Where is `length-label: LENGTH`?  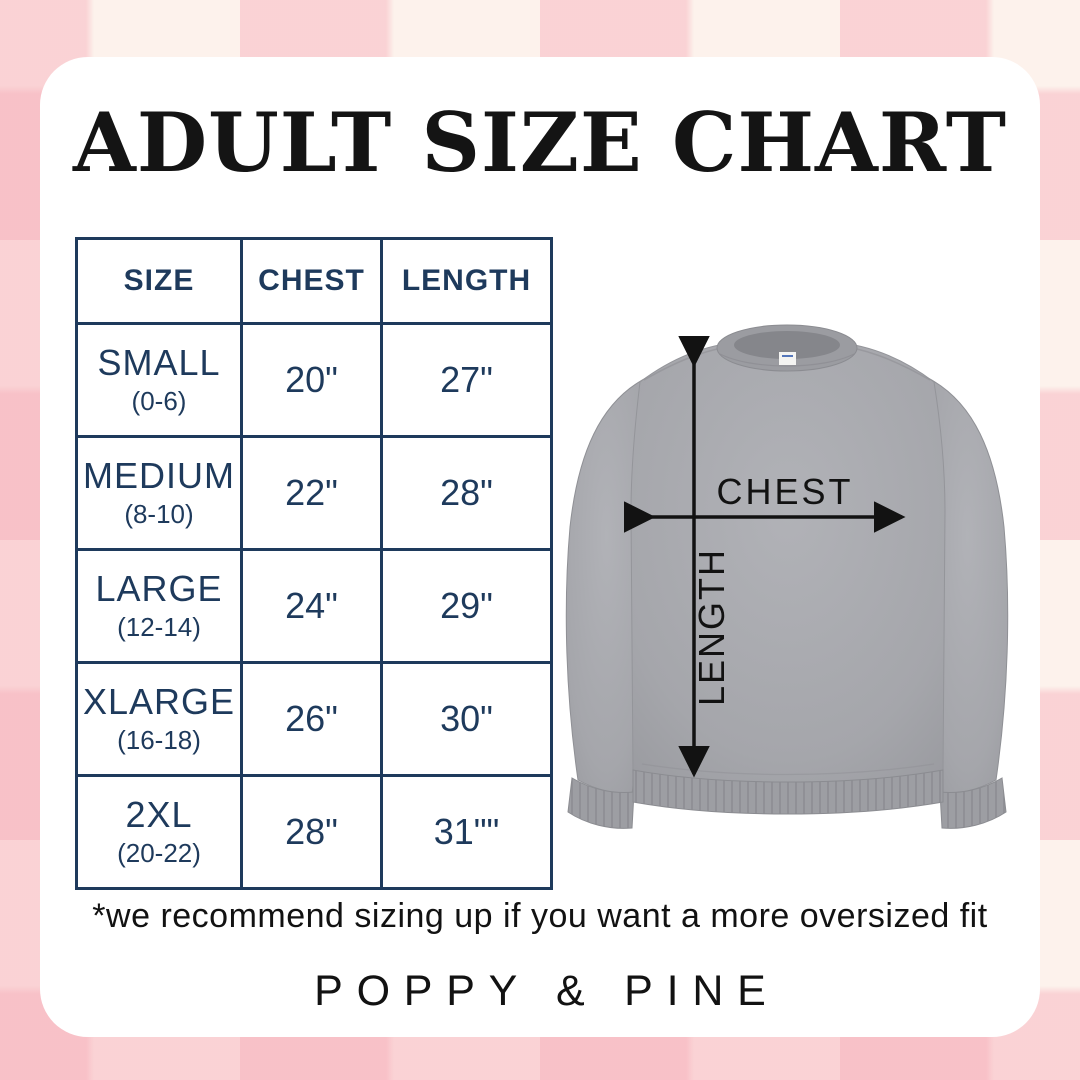
length-label: LENGTH is located at coordinates (711, 627).